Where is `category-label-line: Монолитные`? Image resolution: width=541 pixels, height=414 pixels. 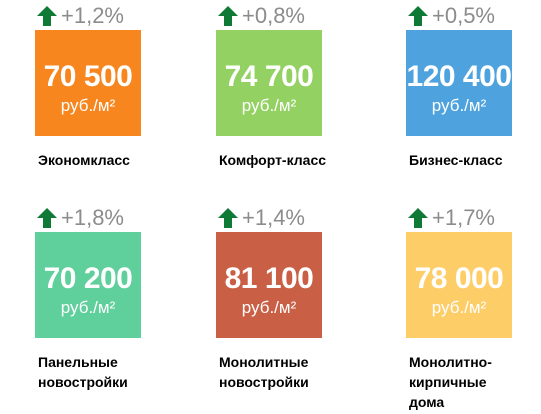
category-label-line: Монолитные is located at coordinates (264, 362).